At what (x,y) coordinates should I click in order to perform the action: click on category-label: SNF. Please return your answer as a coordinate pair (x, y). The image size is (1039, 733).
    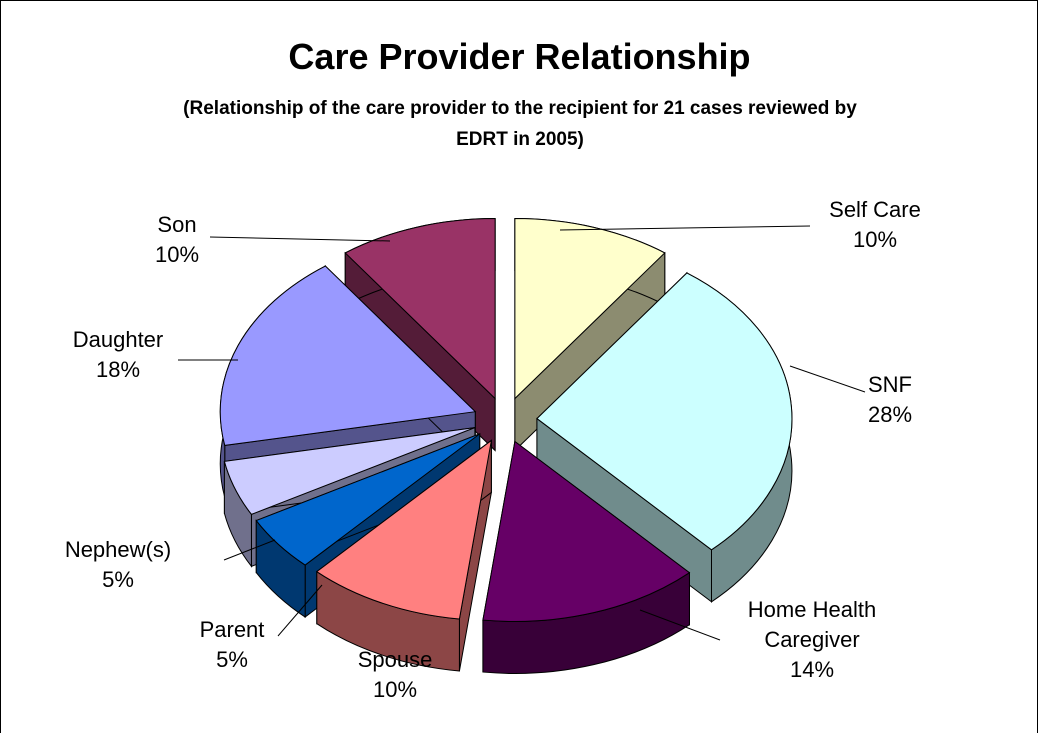
    Looking at the image, I should click on (890, 384).